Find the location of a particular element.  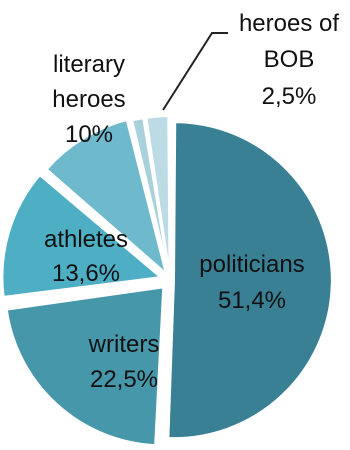

value-athletes: 13,6% is located at coordinates (86, 273).